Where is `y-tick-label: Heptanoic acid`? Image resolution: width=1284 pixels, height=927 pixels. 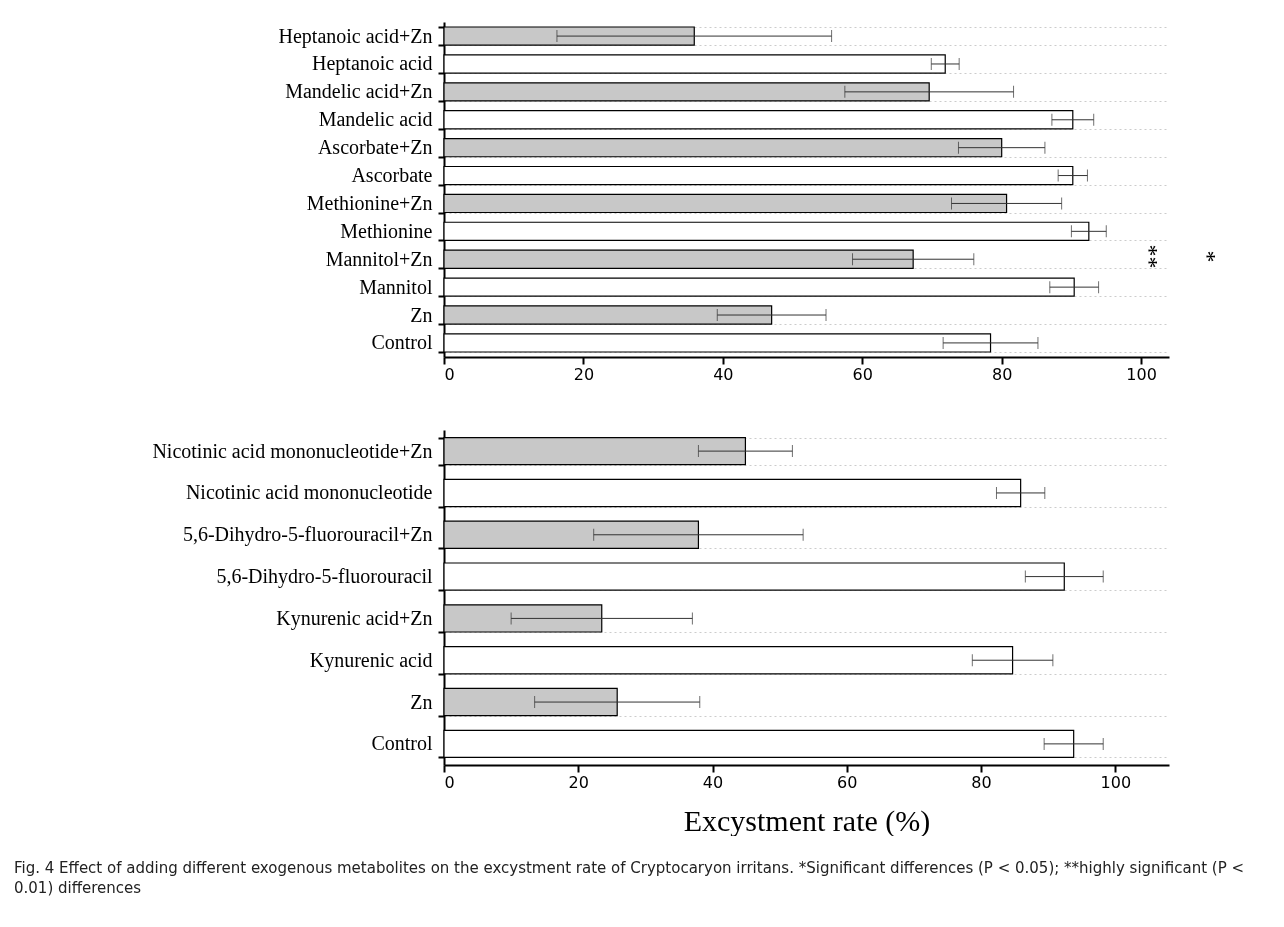 y-tick-label: Heptanoic acid is located at coordinates (372, 64).